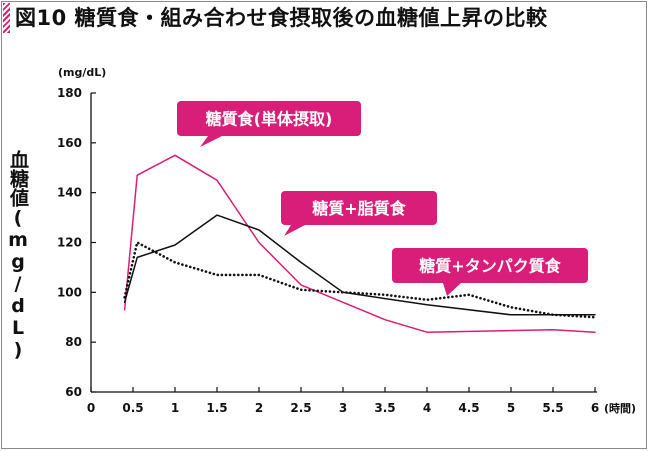 This screenshot has width=650, height=451. I want to click on y-unit-label: (mg/dL), so click(82, 72).